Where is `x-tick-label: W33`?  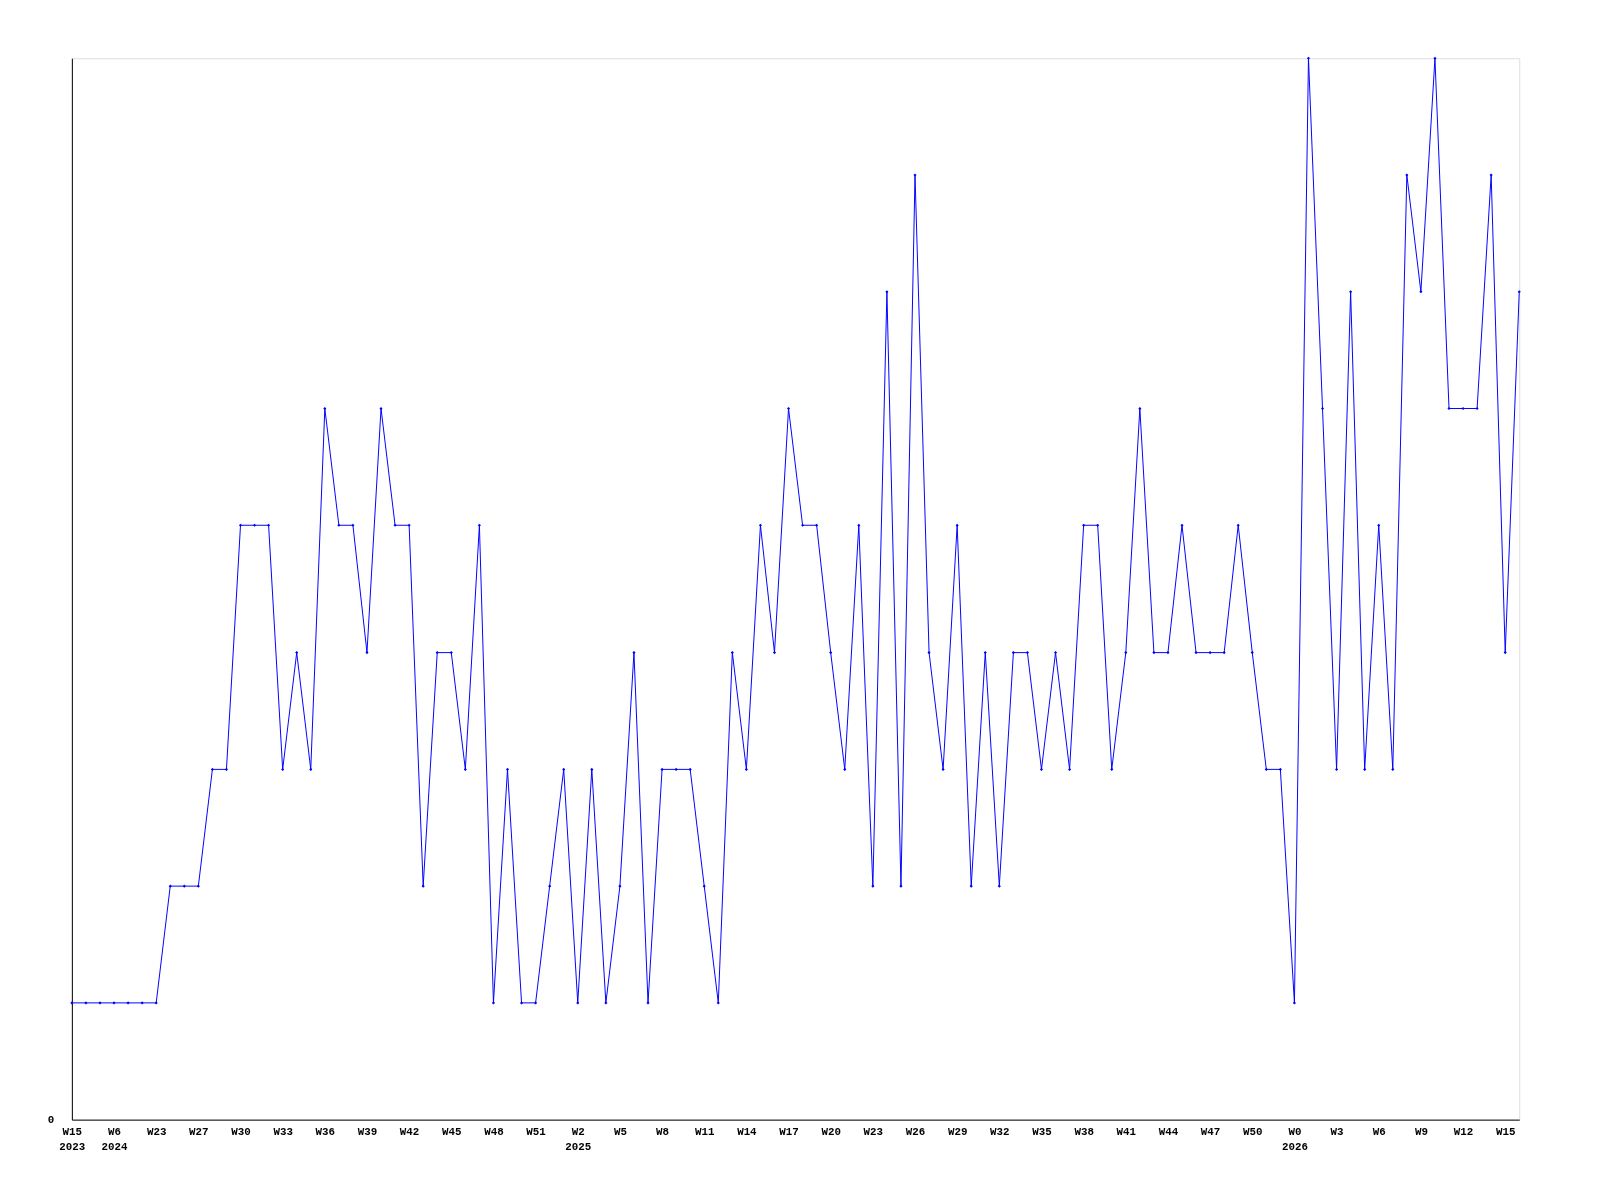 x-tick-label: W33 is located at coordinates (283, 1131).